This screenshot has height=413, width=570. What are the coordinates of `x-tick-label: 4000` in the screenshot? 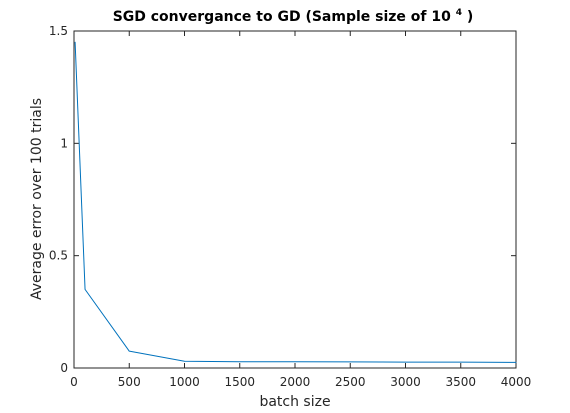 It's located at (516, 382).